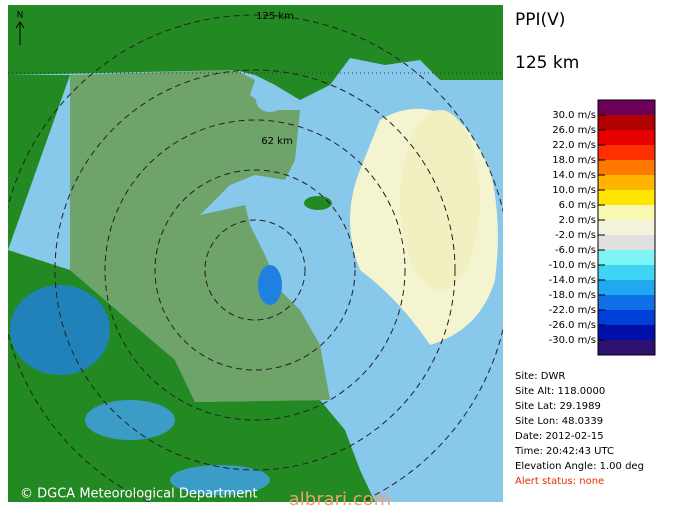 The height and width of the screenshot is (514, 680). What do you see at coordinates (275, 16) in the screenshot?
I see `ring-label: 125 km` at bounding box center [275, 16].